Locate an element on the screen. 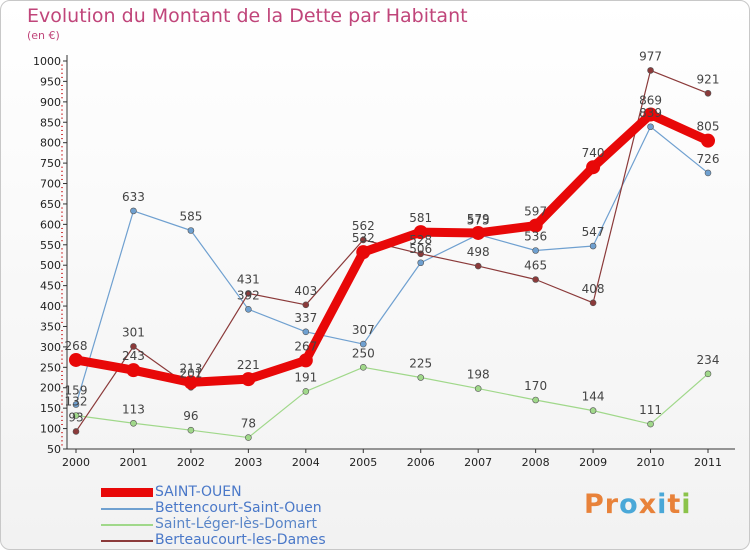  data-label: 96 is located at coordinates (190, 416).